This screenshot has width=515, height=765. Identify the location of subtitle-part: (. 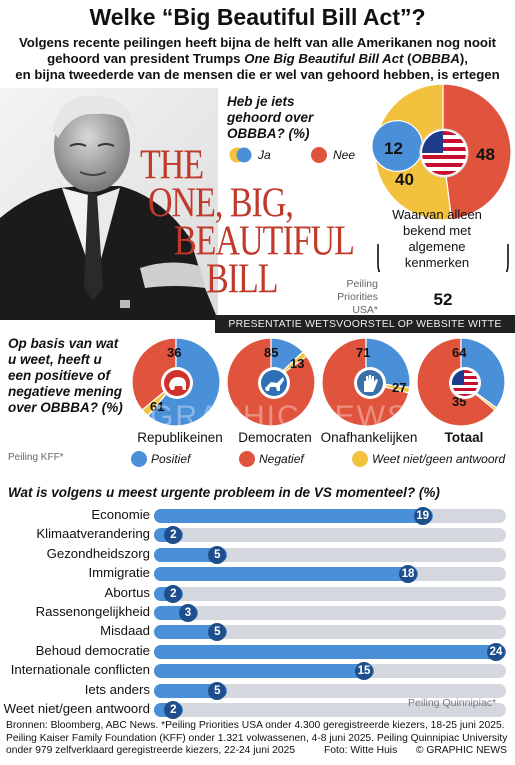
(407, 58).